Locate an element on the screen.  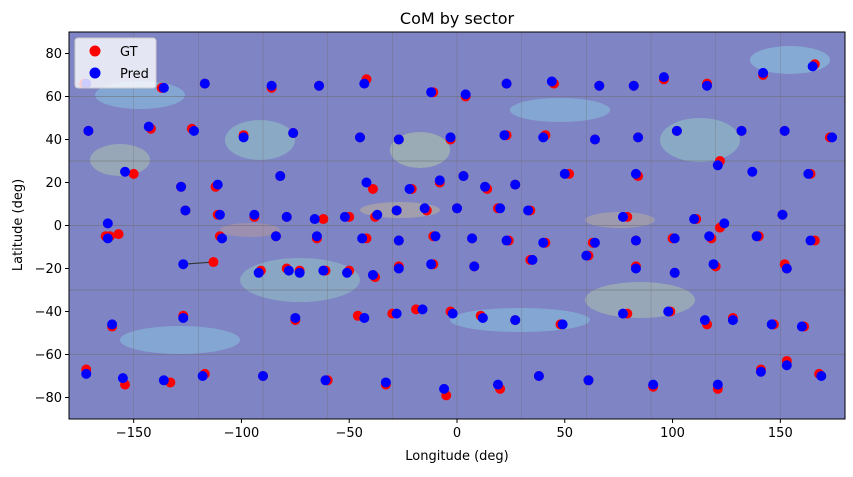
y-tick-label: −60 is located at coordinates (48, 355).